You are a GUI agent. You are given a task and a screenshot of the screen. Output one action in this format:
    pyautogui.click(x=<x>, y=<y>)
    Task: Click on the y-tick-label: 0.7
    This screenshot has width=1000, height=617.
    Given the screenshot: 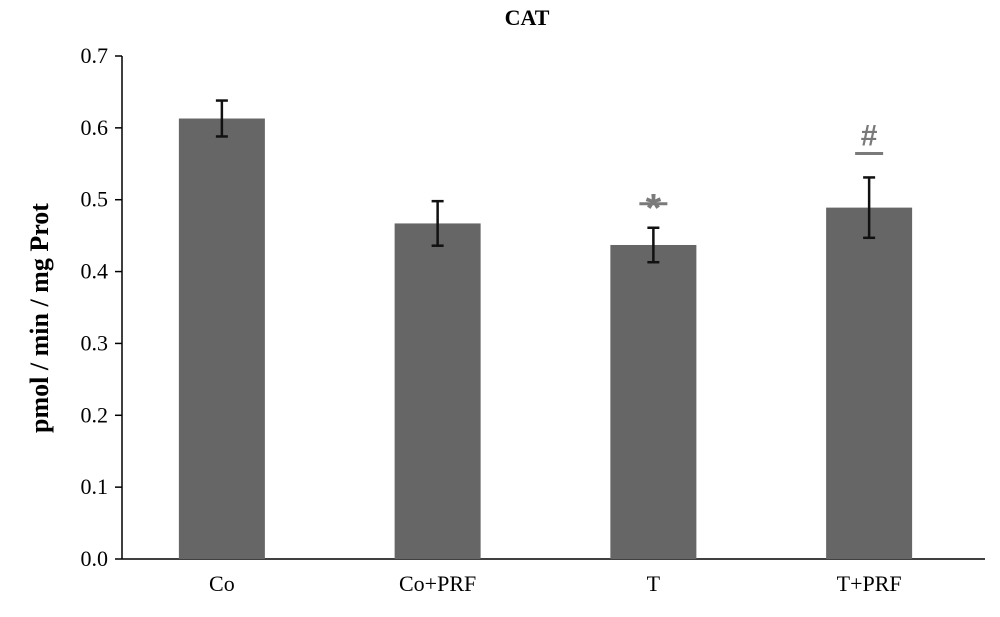 What is the action you would take?
    pyautogui.click(x=95, y=55)
    